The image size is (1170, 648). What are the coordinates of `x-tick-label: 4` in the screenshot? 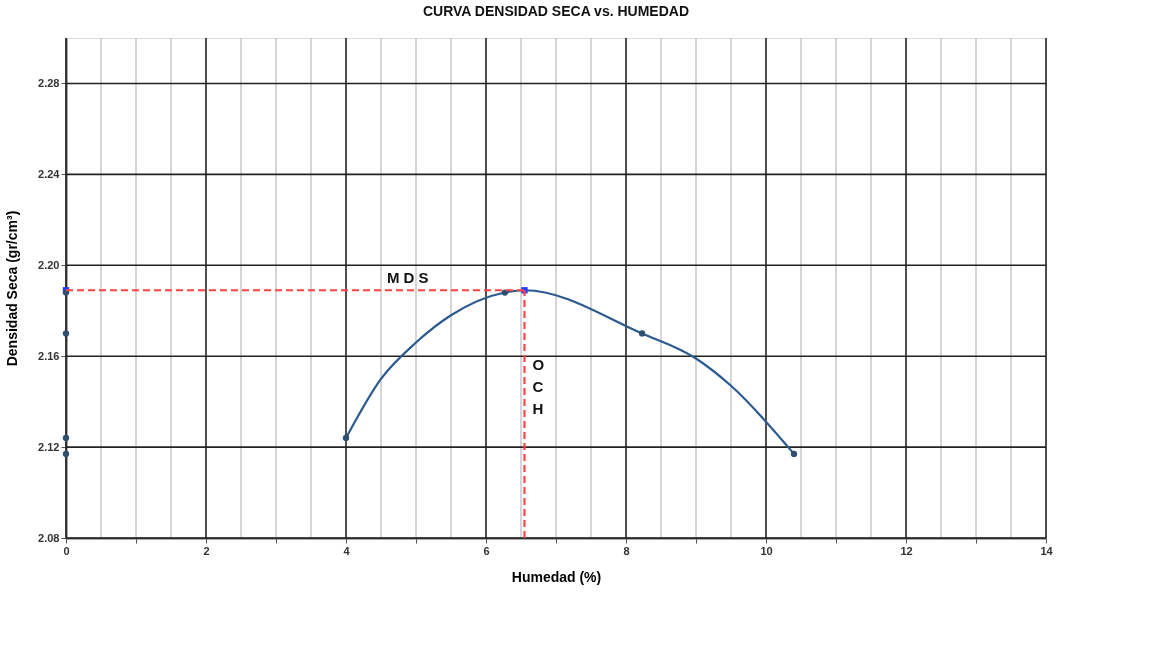 It's located at (347, 550).